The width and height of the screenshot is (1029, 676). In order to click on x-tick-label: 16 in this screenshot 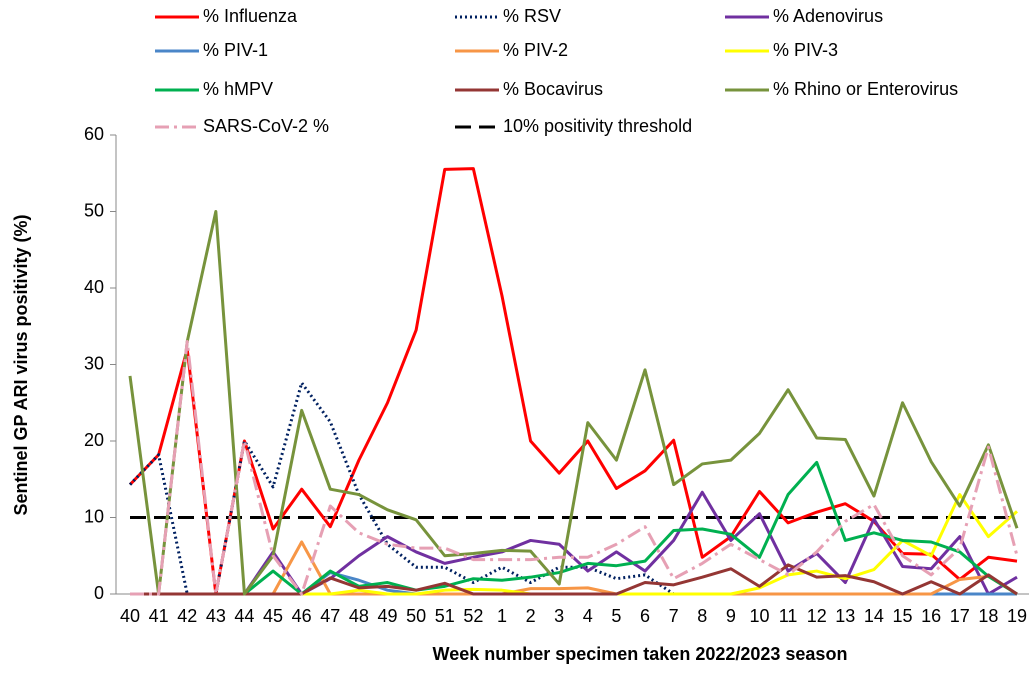, I will do `click(931, 616)`.